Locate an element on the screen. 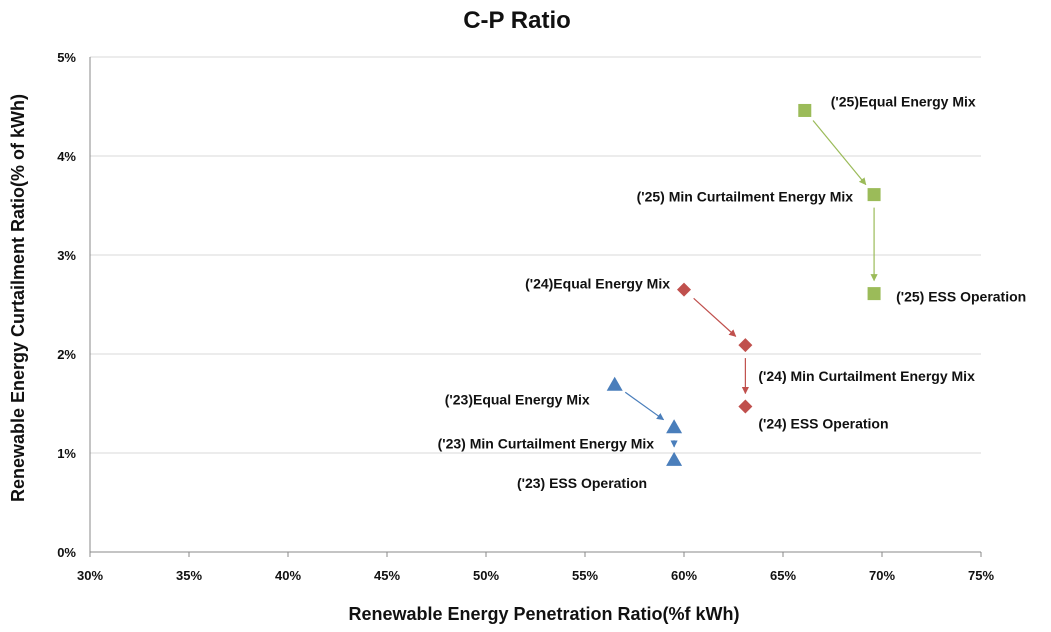  y-tick-label: 5% is located at coordinates (66, 57).